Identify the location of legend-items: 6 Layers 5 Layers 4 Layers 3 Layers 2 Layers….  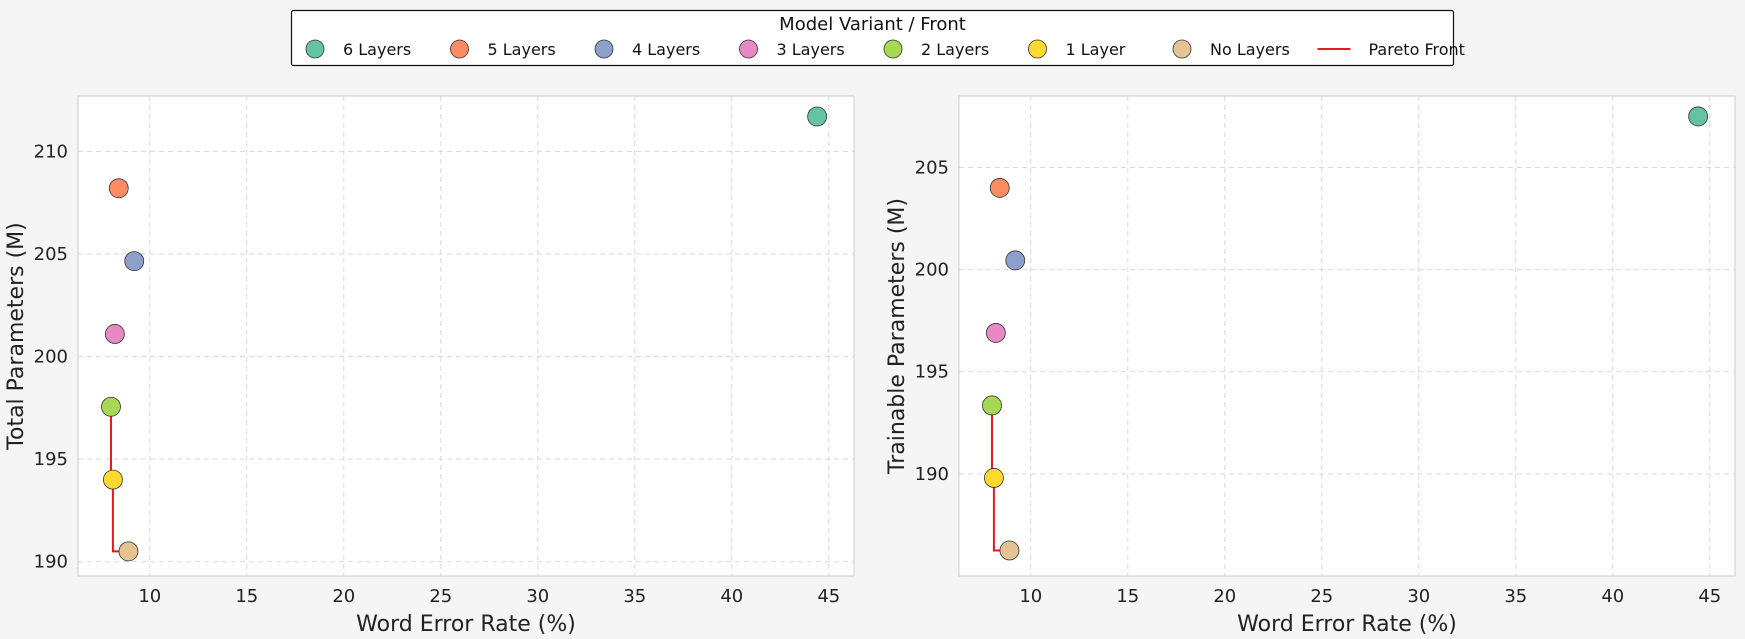
(885, 49).